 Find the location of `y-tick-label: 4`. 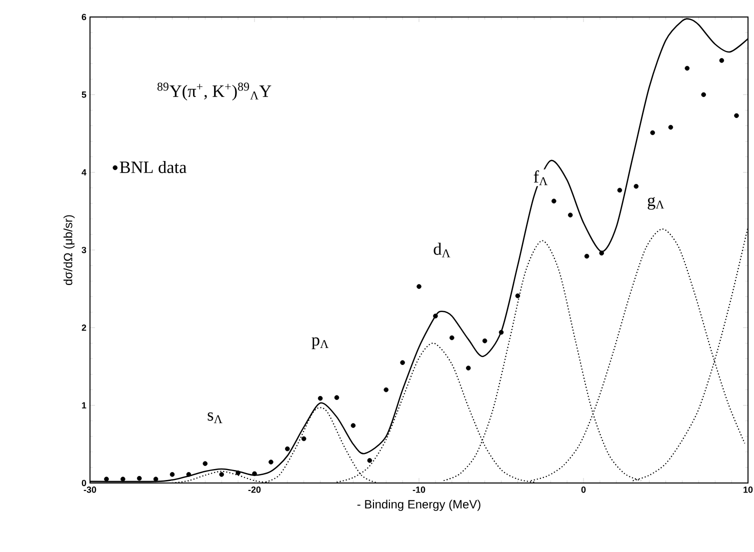

y-tick-label: 4 is located at coordinates (84, 172).